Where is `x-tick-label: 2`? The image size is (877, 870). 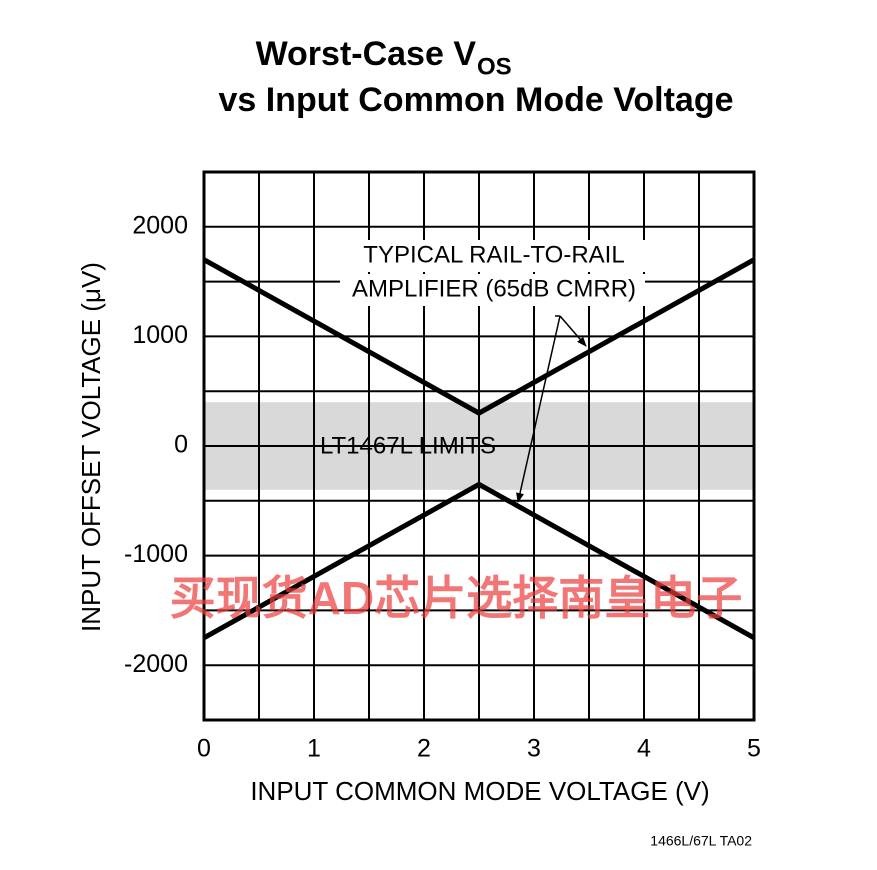 x-tick-label: 2 is located at coordinates (424, 749).